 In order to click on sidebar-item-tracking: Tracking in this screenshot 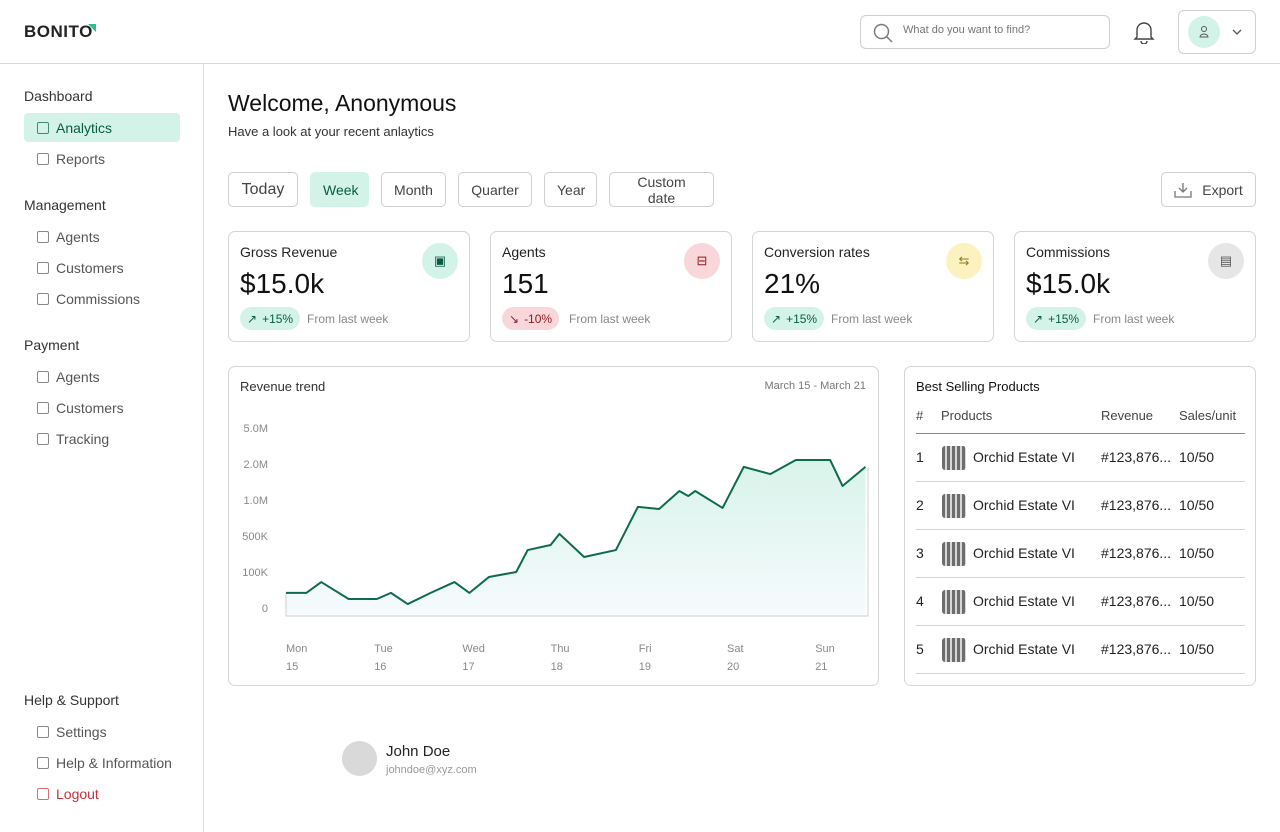, I will do `click(102, 438)`.